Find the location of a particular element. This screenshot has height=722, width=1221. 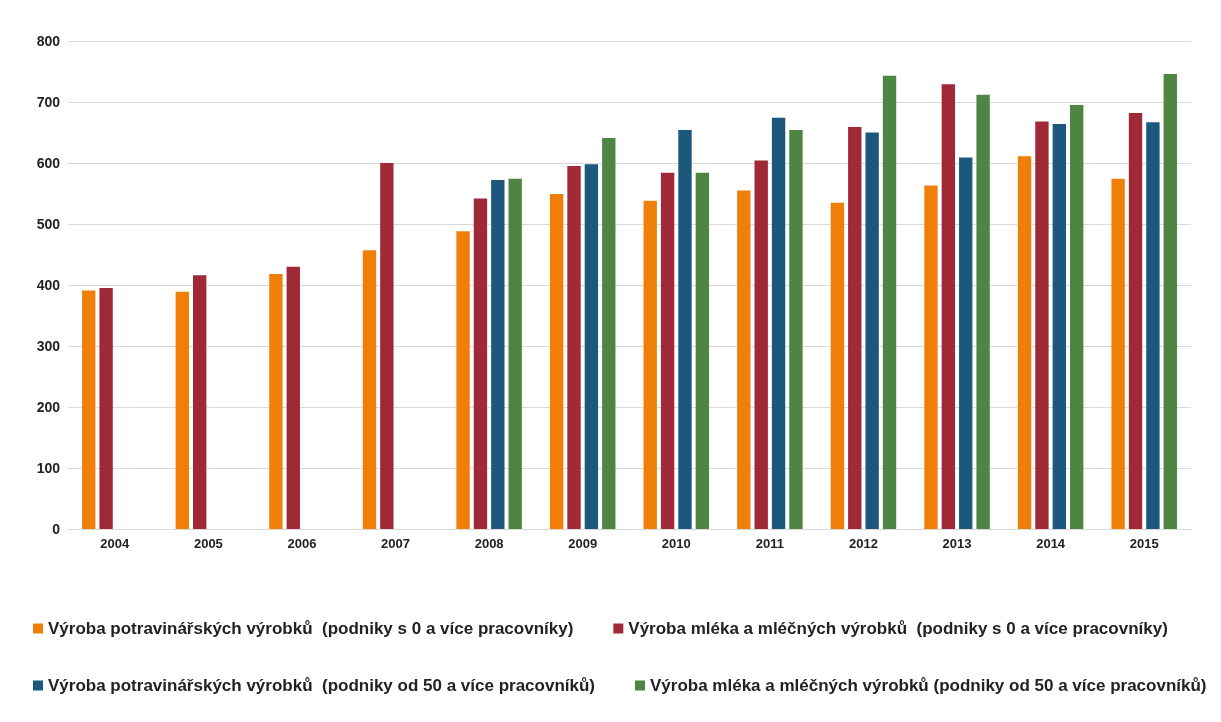

x-tick-label: 2004 is located at coordinates (115, 543).